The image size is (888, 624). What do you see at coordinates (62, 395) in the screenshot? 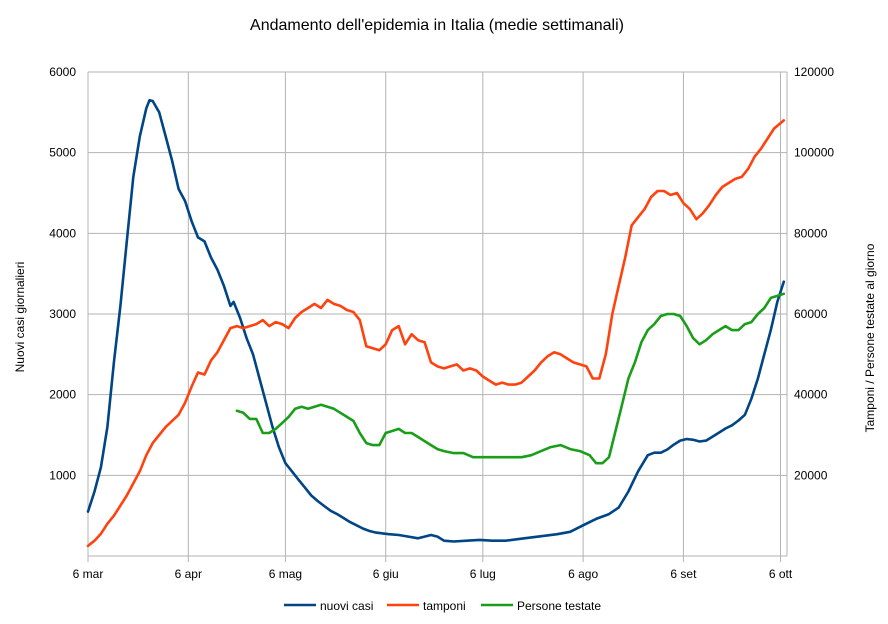
I see `y-tick-label: 2000` at bounding box center [62, 395].